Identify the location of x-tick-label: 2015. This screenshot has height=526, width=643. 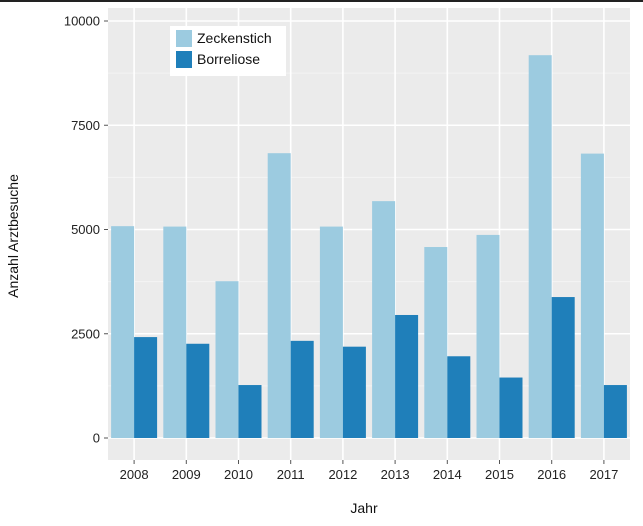
(499, 474).